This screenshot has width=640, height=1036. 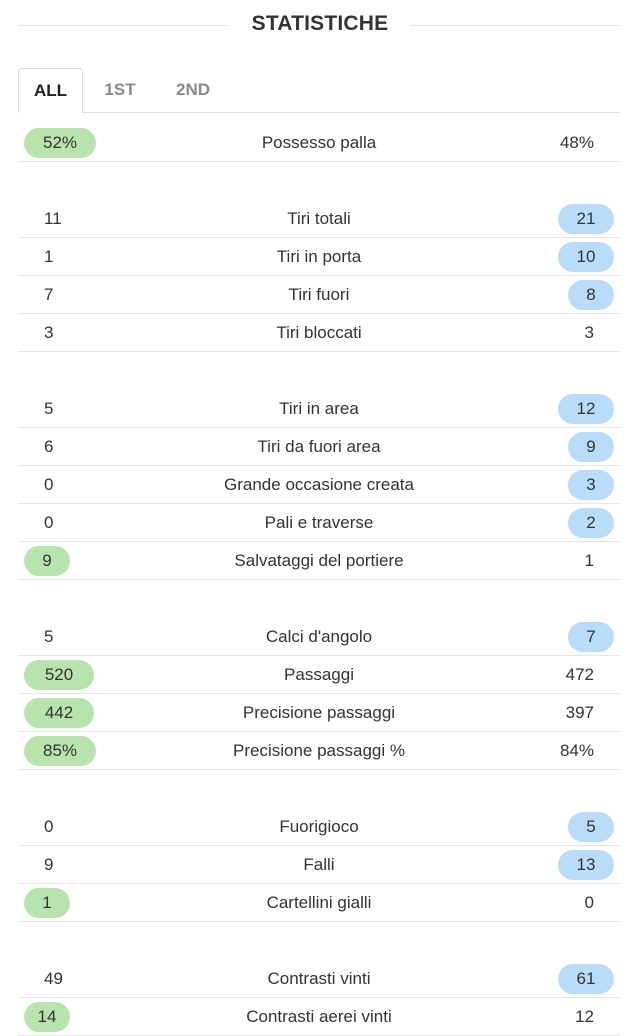 I want to click on header-divider-right, so click(x=515, y=25).